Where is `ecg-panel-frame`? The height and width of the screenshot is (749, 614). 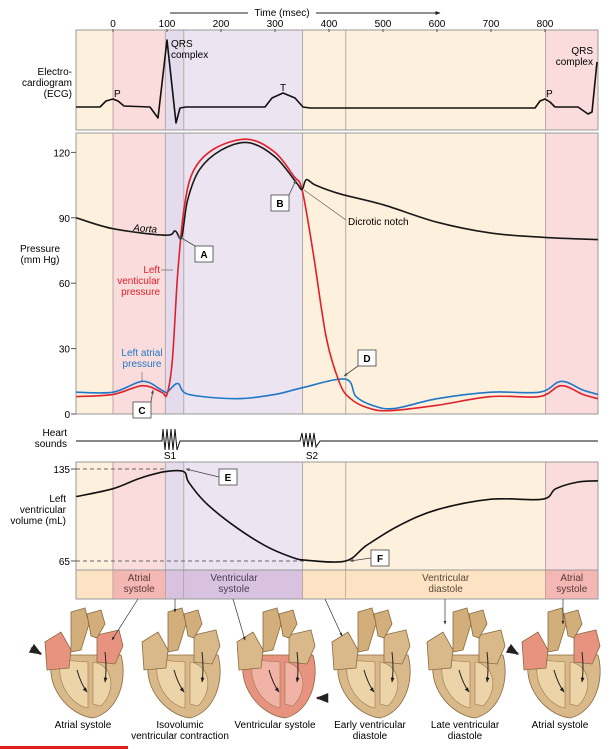
ecg-panel-frame is located at coordinates (337, 80).